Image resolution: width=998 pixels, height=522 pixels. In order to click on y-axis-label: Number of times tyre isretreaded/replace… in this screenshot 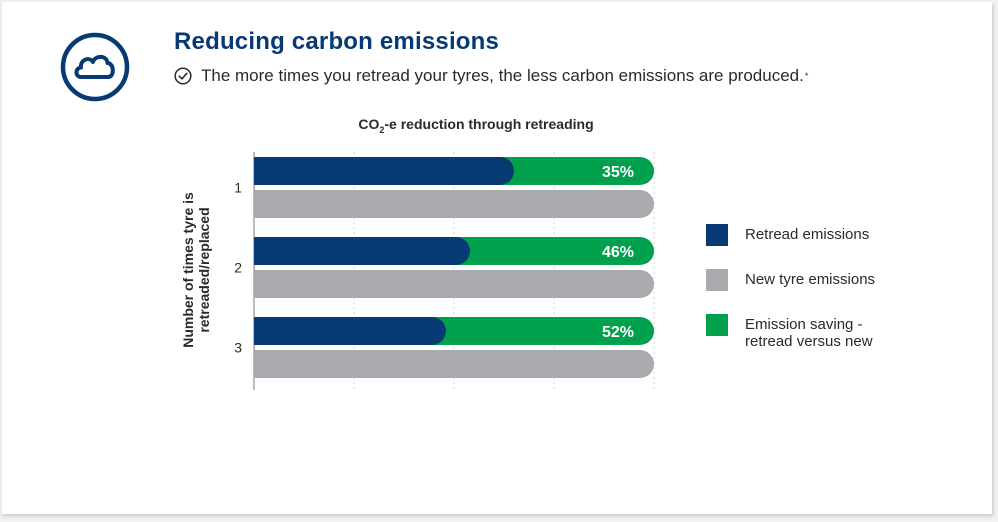, I will do `click(196, 270)`.